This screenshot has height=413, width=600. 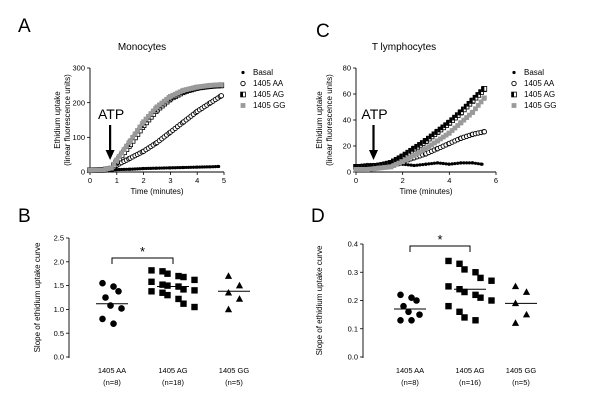 What do you see at coordinates (224, 180) in the screenshot?
I see `x-tick-label: 5` at bounding box center [224, 180].